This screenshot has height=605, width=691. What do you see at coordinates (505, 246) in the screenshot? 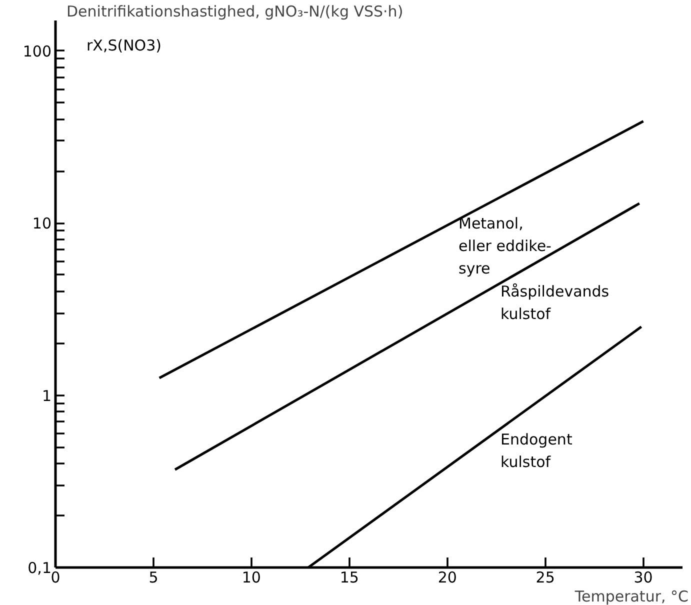
I see `annotation: Metanol, eller eddike- syre` at bounding box center [505, 246].